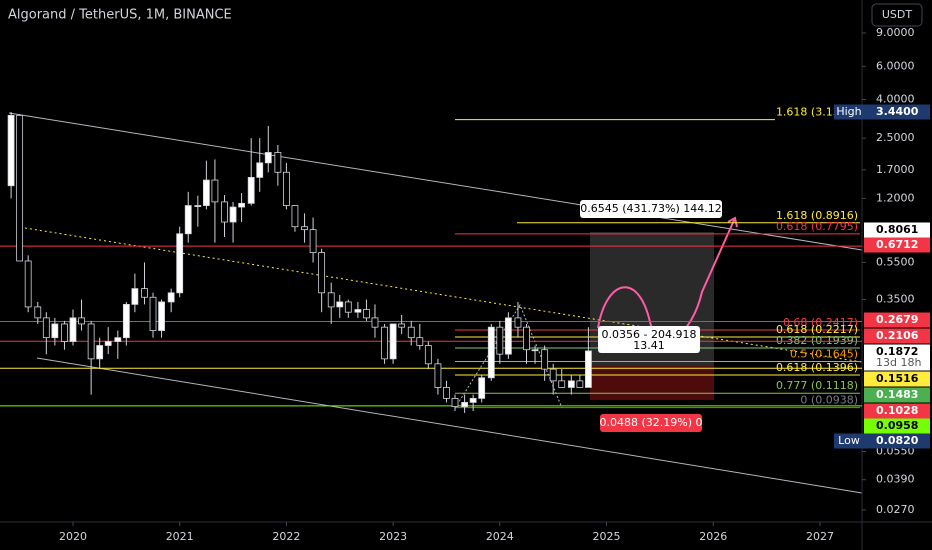 This screenshot has width=932, height=550. Describe the element at coordinates (824, 354) in the screenshot. I see `fib-label: 0.5 (0.1645)` at that location.